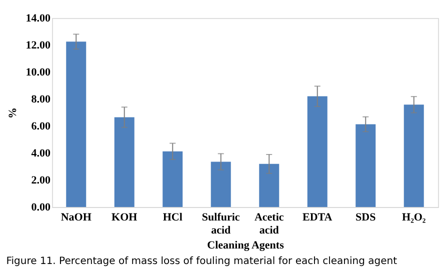 The height and width of the screenshot is (270, 448). Describe the element at coordinates (41, 154) in the screenshot. I see `y-tick-label: 4.00` at that location.